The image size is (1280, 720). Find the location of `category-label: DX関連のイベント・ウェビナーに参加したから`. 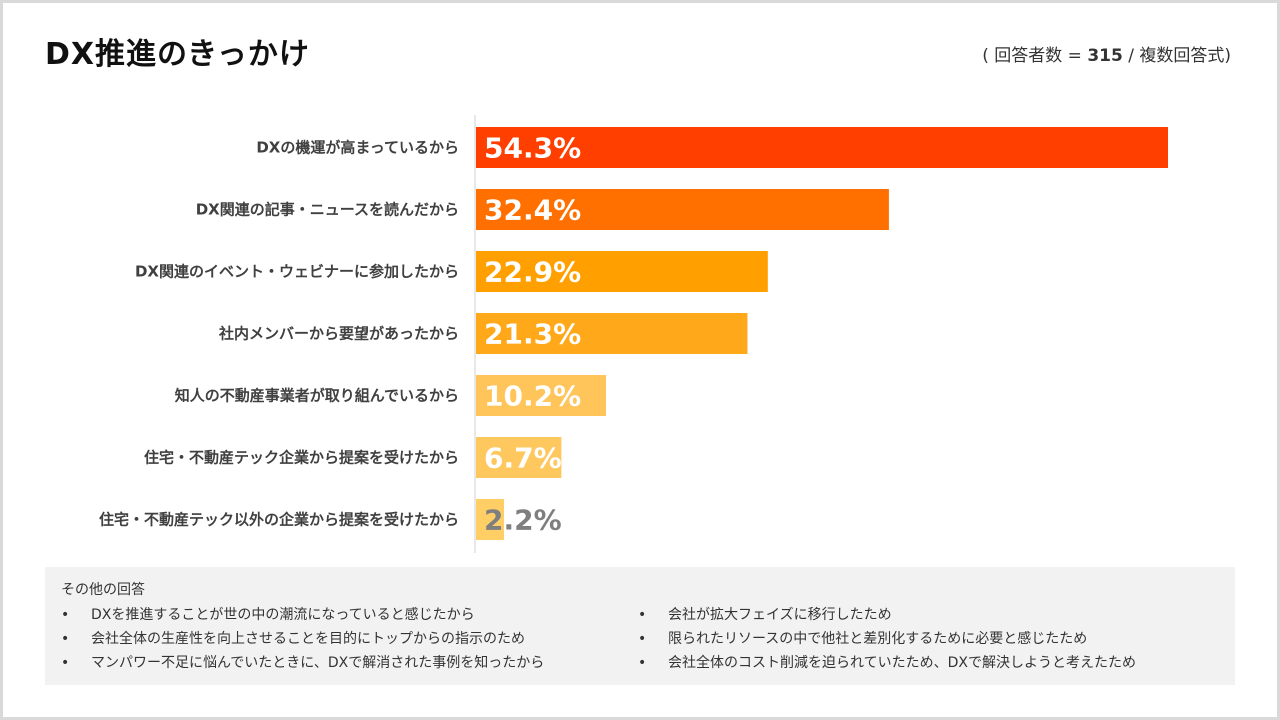

category-label: DX関連のイベント・ウェビナーに参加したから is located at coordinates (297, 272).